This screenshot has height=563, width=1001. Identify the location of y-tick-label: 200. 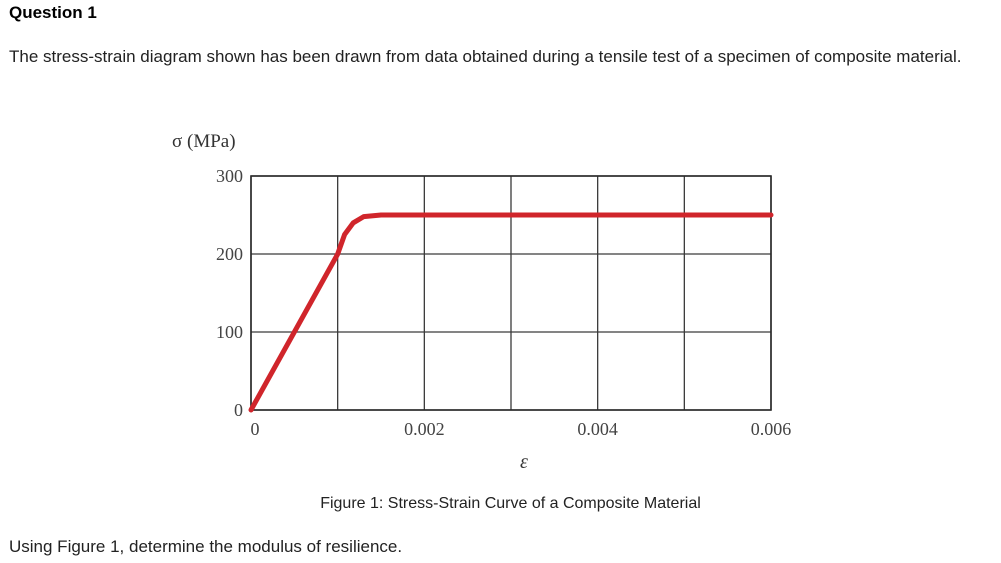
(229, 254).